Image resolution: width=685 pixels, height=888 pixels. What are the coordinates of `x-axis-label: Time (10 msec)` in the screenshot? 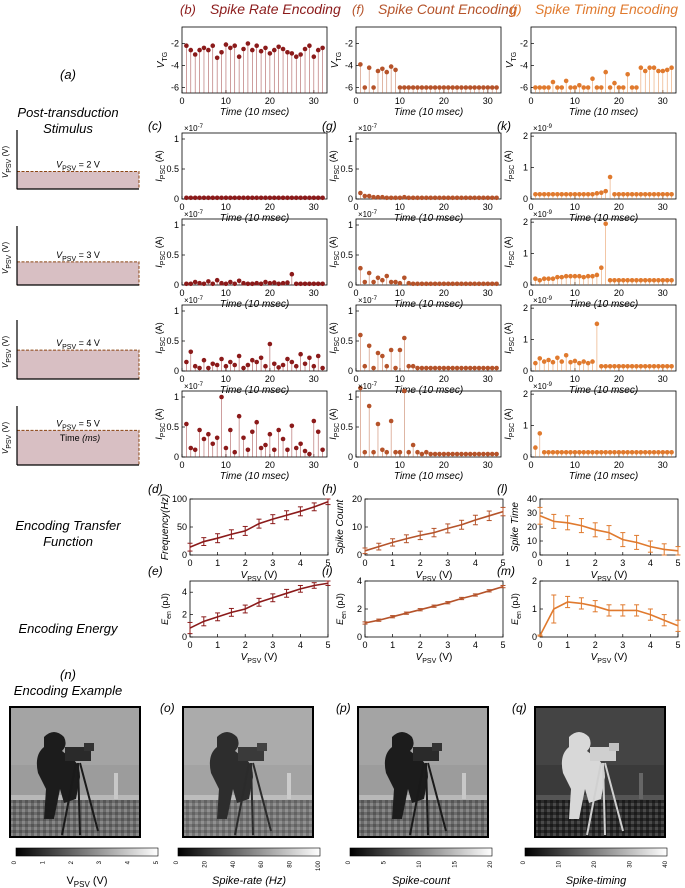 It's located at (603, 476).